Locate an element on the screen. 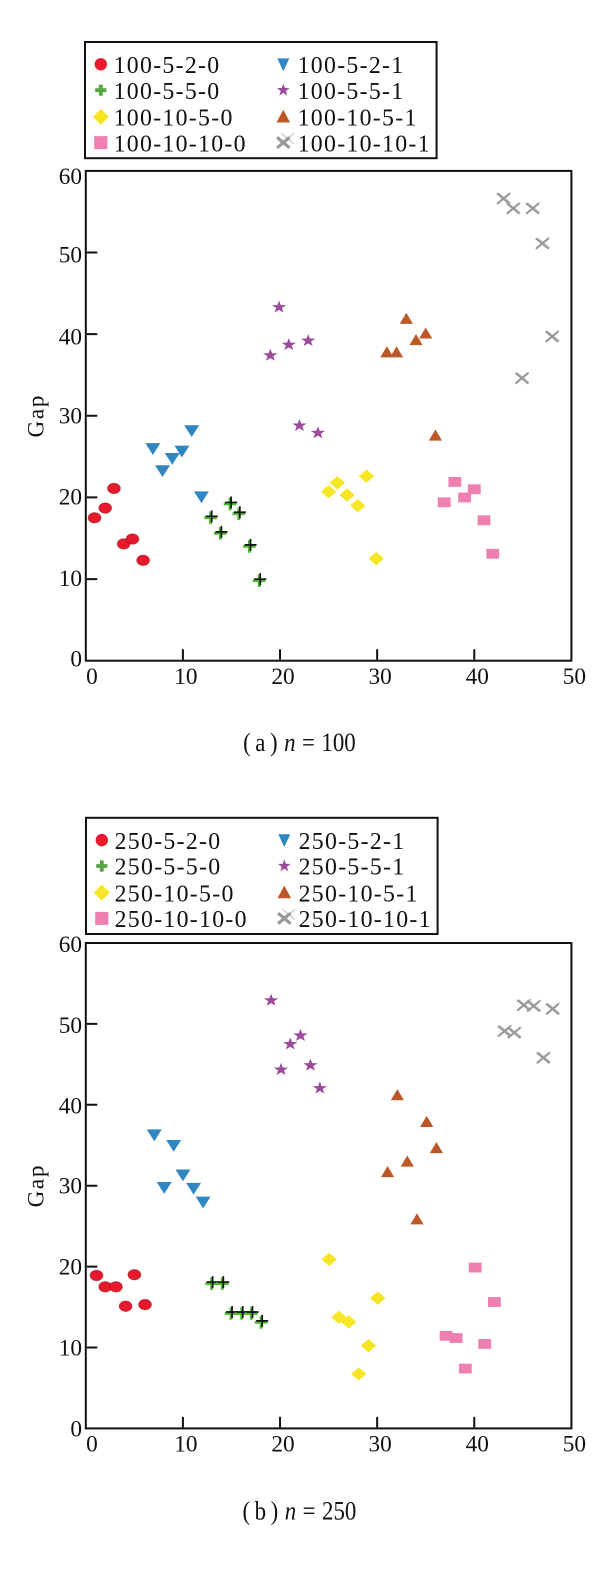 This screenshot has height=1572, width=611. svg-text: 100-10-10-1 is located at coordinates (364, 144).